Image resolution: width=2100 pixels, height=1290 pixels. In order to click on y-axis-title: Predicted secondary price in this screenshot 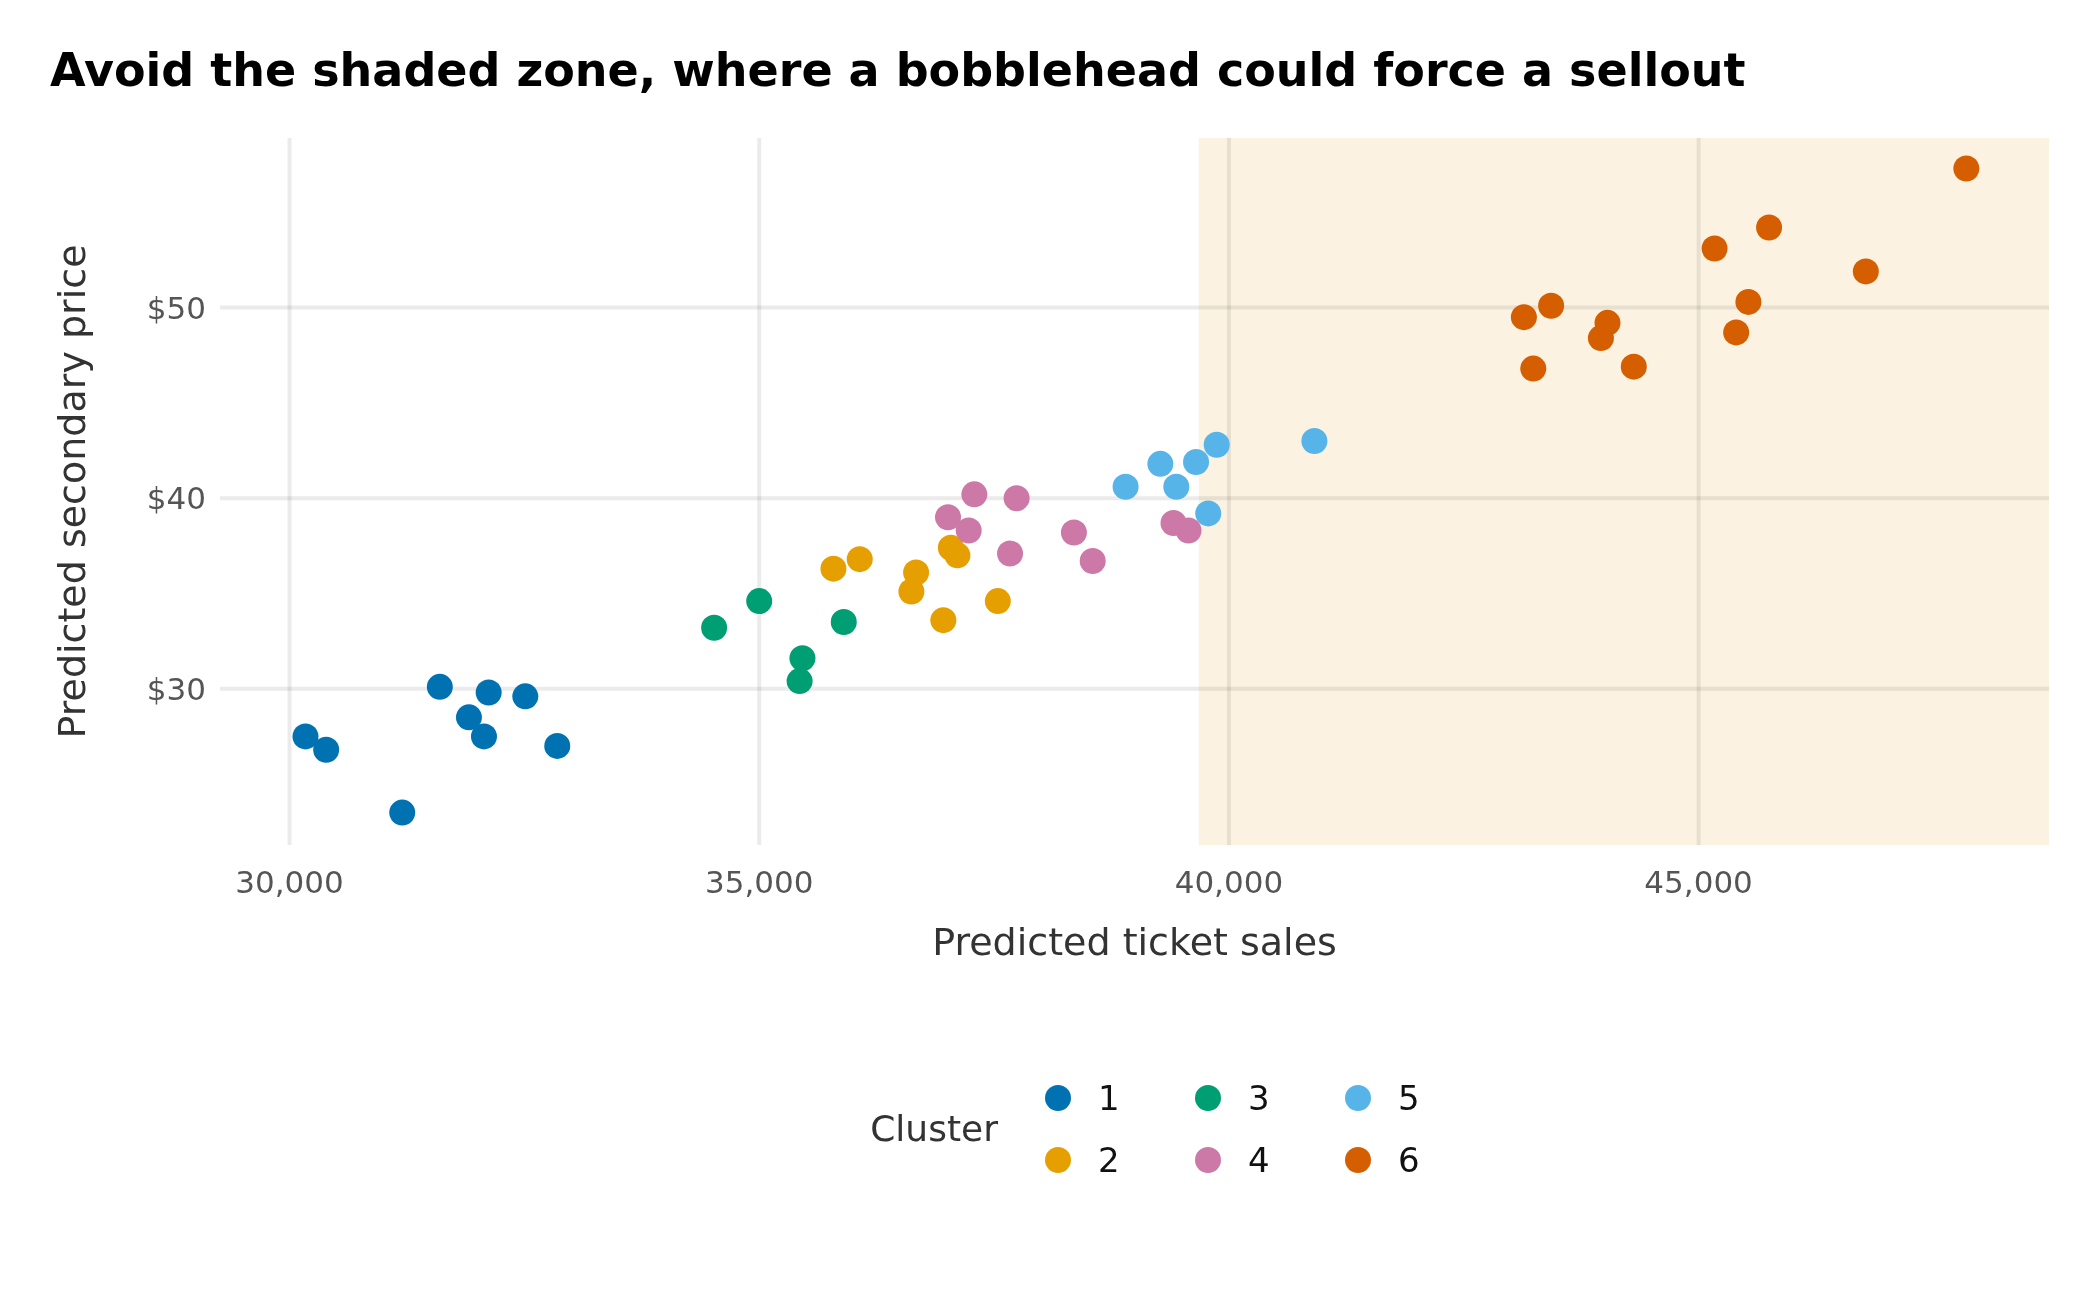, I will do `click(72, 491)`.